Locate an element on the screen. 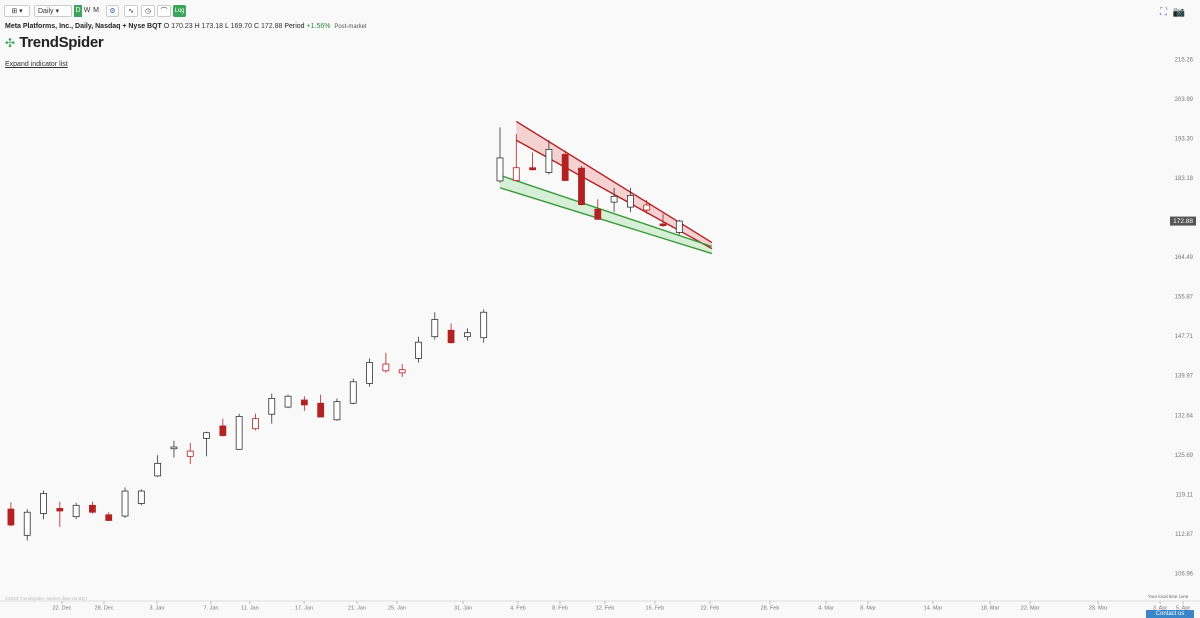  x-tick-label: 28. Dec is located at coordinates (104, 608).